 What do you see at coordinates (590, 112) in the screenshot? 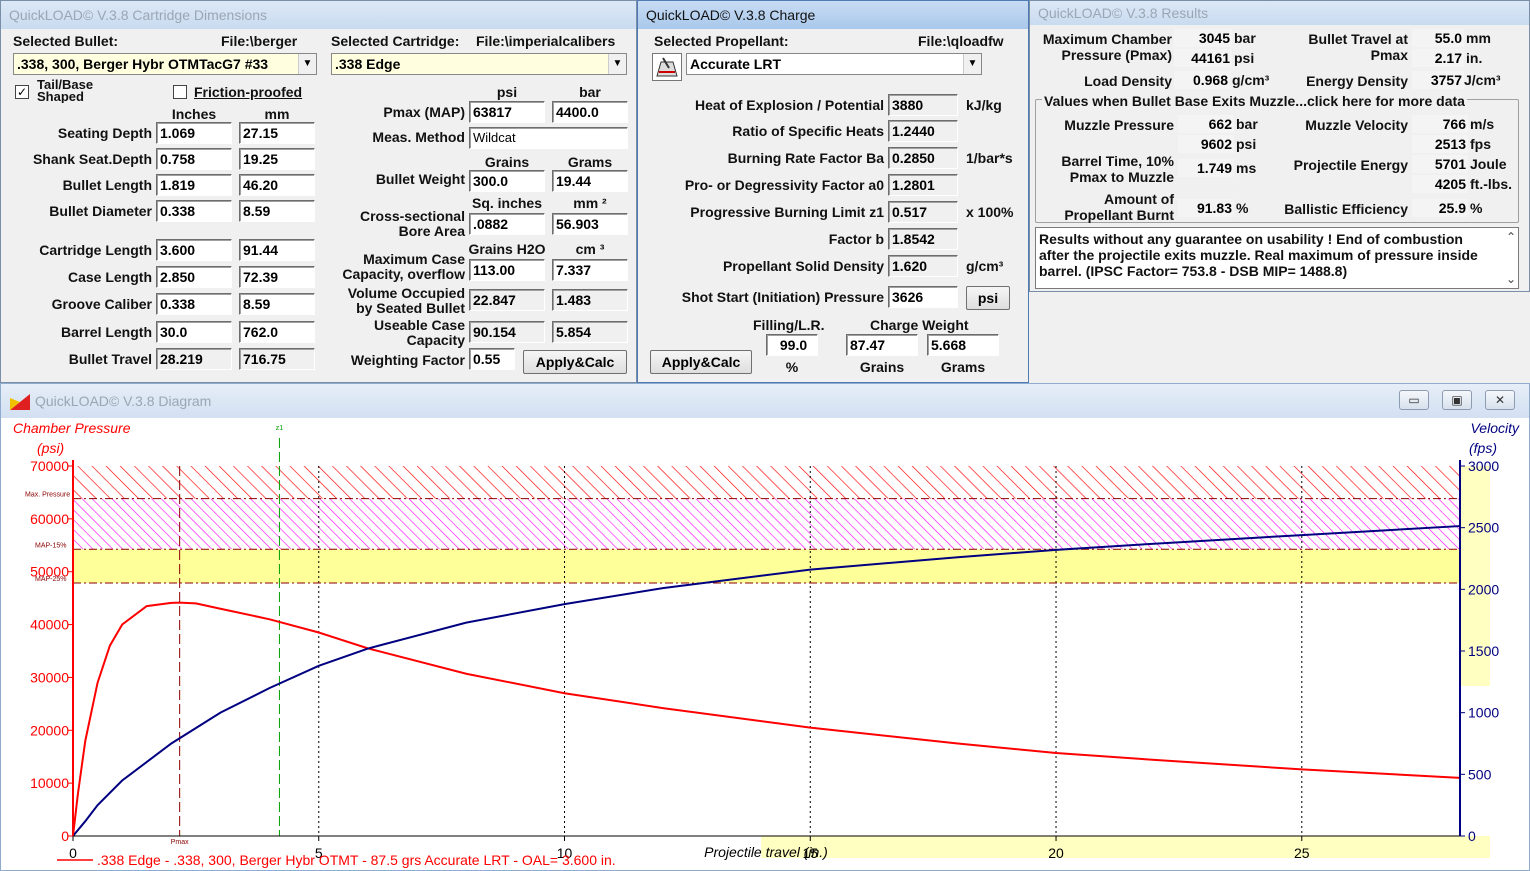
I see `pmax-bar-field: 4400.0` at bounding box center [590, 112].